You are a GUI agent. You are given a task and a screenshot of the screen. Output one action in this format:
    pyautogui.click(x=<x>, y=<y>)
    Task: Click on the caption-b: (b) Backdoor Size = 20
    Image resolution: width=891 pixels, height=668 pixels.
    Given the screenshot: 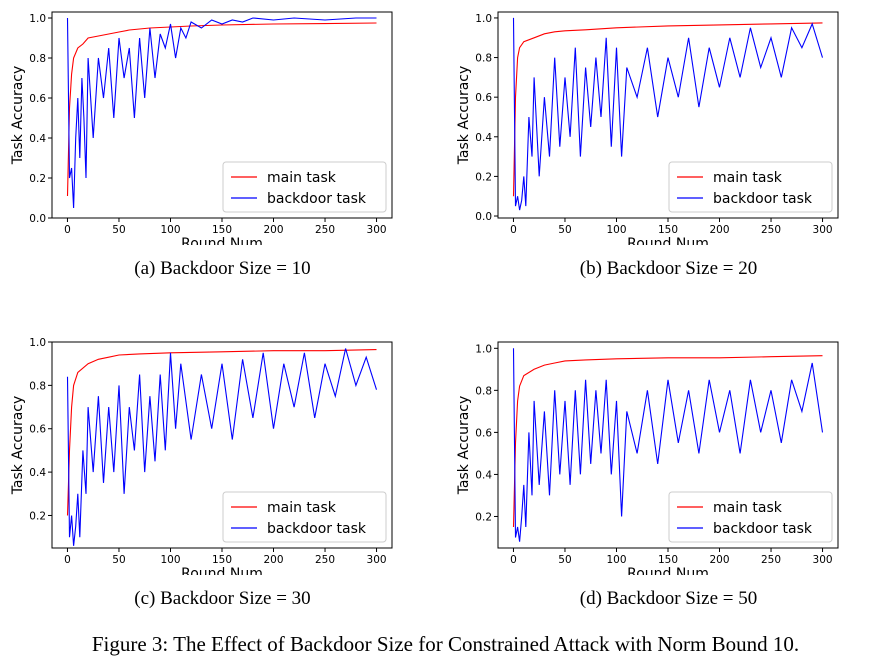 What is the action you would take?
    pyautogui.click(x=668, y=268)
    